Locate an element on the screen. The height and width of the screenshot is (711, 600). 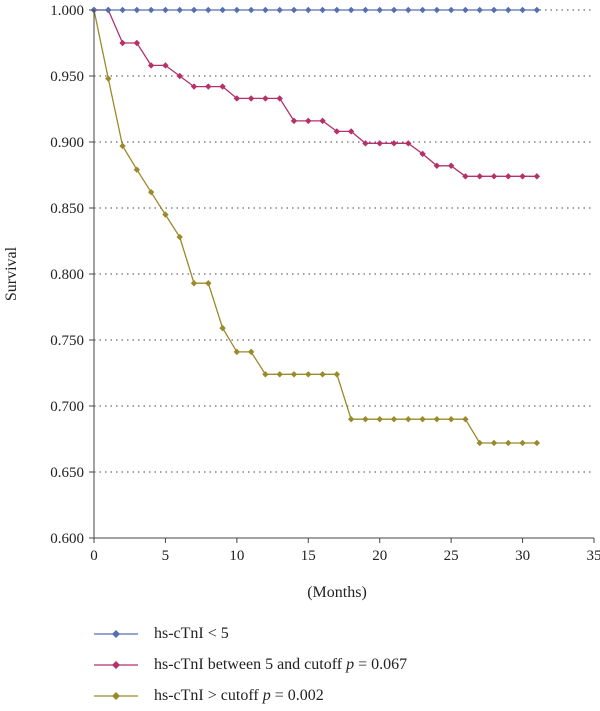
x-tick-label: 0 is located at coordinates (94, 556).